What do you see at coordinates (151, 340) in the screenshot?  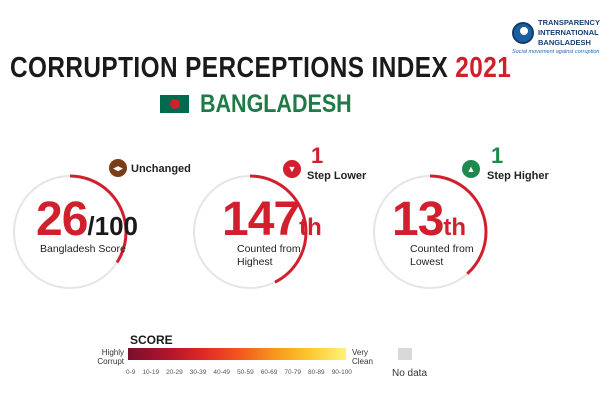 I see `legend-title: SCORE` at bounding box center [151, 340].